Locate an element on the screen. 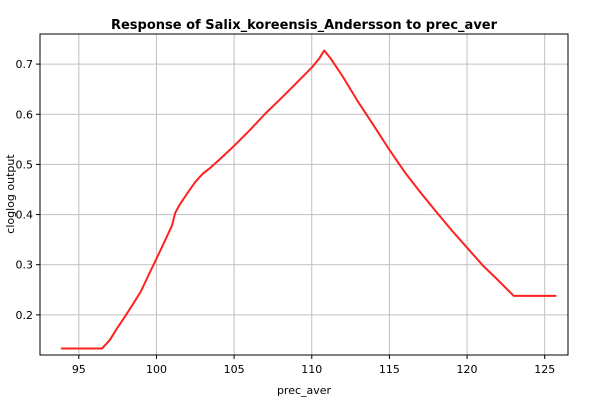  x-tick-label: 95 is located at coordinates (79, 369).